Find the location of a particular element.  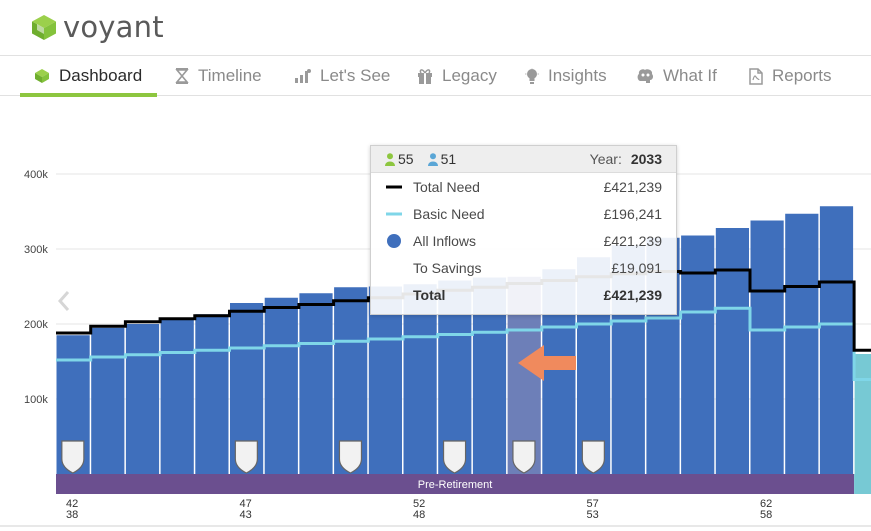

tab-reports: Reports is located at coordinates (789, 76).